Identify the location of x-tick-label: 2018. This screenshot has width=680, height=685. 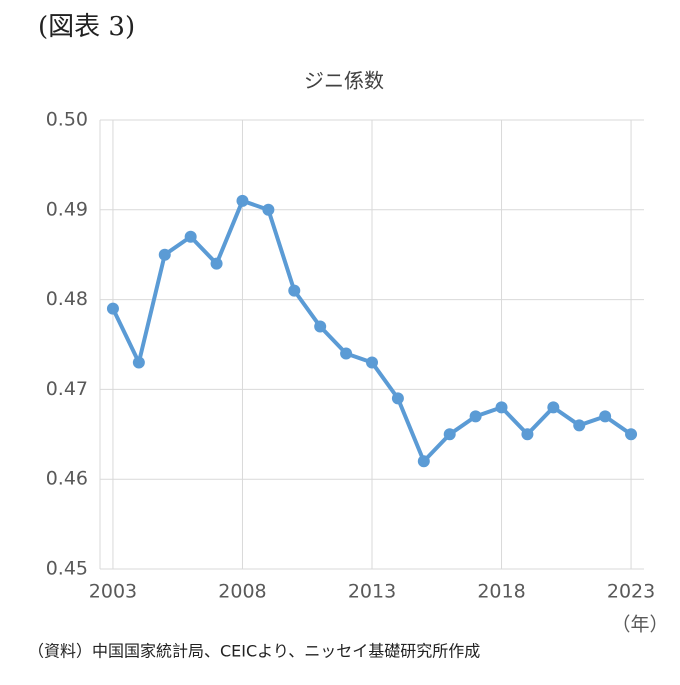
(501, 592).